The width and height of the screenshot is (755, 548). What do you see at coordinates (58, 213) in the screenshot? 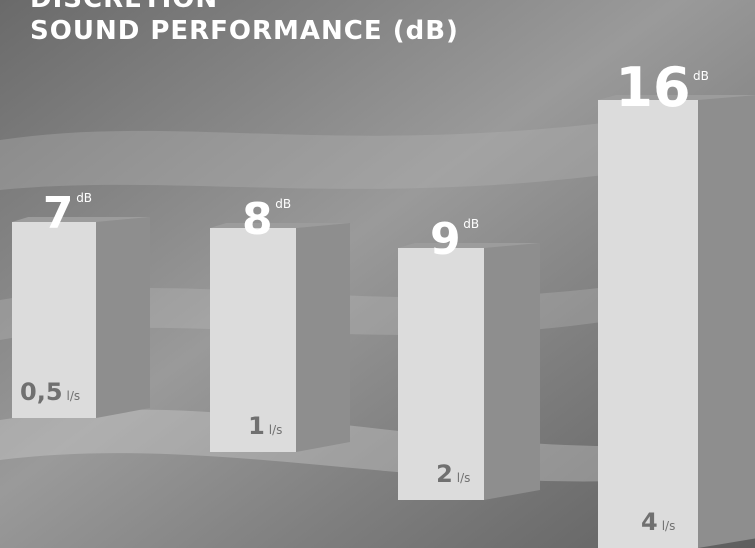
I see `bar-value-label: 7` at bounding box center [58, 213].